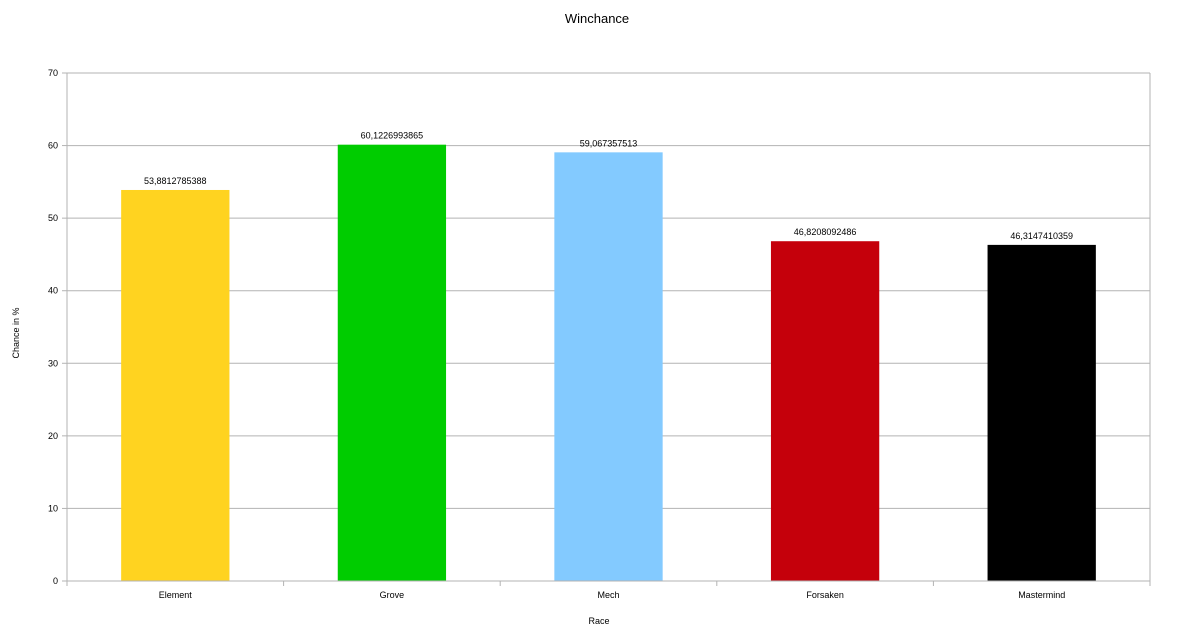 The image size is (1190, 643). Describe the element at coordinates (53, 146) in the screenshot. I see `y-tick-label: 60` at that location.